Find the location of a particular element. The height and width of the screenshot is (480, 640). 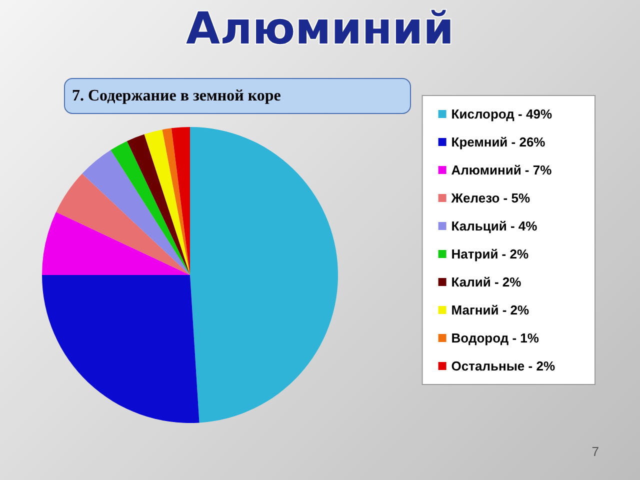

legend-label: Магний - 2% is located at coordinates (490, 310).